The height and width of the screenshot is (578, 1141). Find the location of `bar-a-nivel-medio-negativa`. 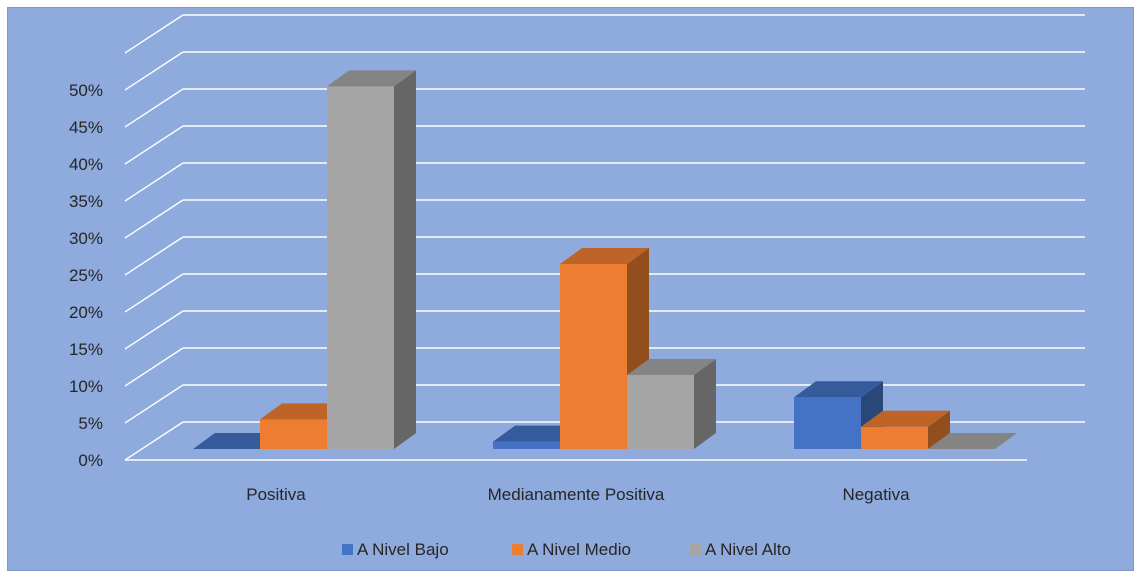

bar-a-nivel-medio-negativa is located at coordinates (905, 429).